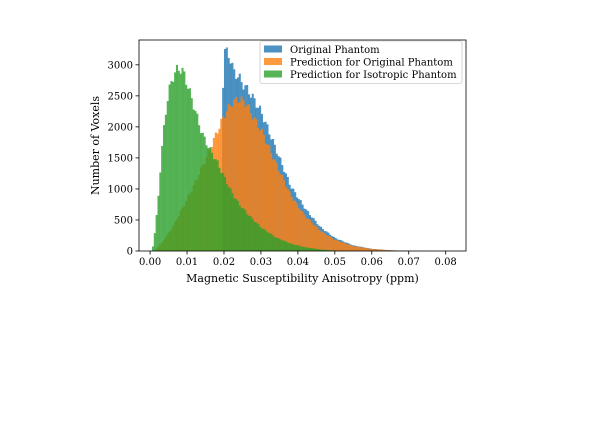 The image size is (598, 423). Describe the element at coordinates (409, 262) in the screenshot. I see `x-tick-label: 0.07` at that location.